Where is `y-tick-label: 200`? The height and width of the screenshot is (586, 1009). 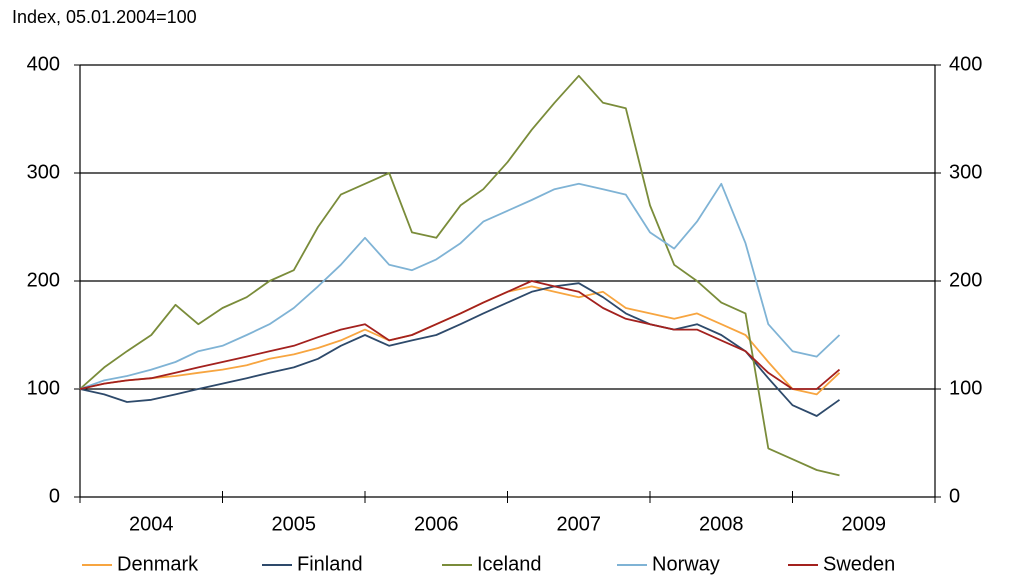
y-tick-label: 200 is located at coordinates (43, 280).